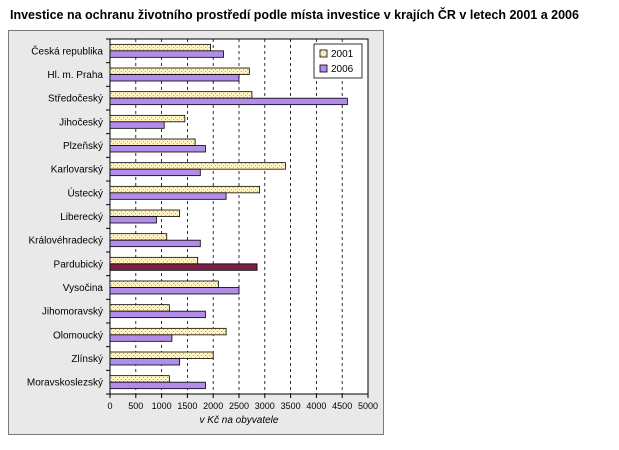 The width and height of the screenshot is (619, 450). Describe the element at coordinates (291, 406) in the screenshot. I see `x-tick-label: 3500` at that location.